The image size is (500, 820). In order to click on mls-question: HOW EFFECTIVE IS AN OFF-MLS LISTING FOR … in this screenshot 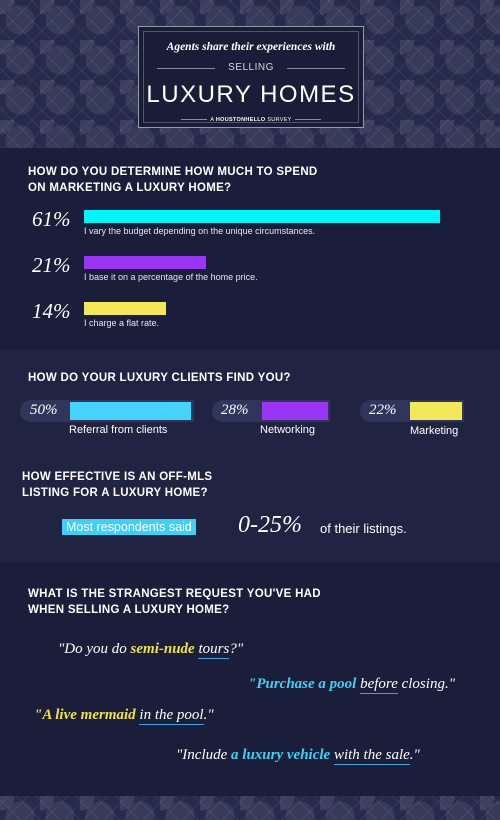, I will do `click(117, 485)`.